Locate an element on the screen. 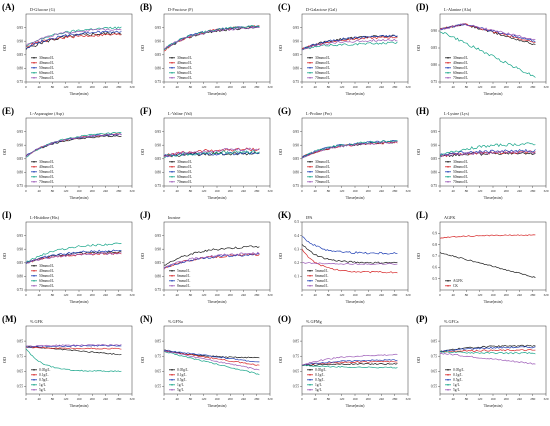 Image resolution: width=550 pixels, height=426 pixels. legend-label: 7mmol/L is located at coordinates (183, 281).